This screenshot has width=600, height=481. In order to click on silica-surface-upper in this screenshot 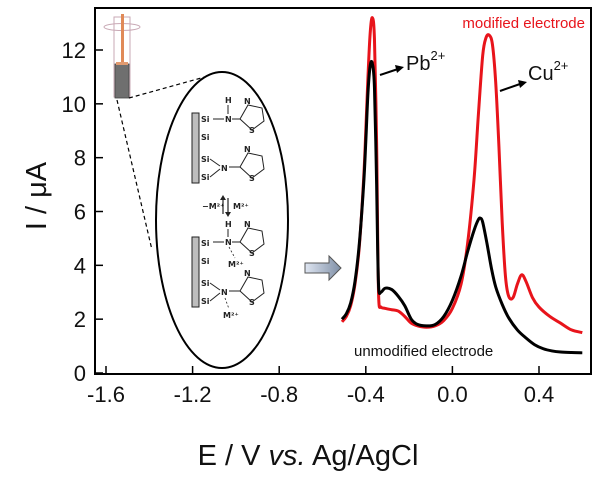, I will do `click(195, 148)`.